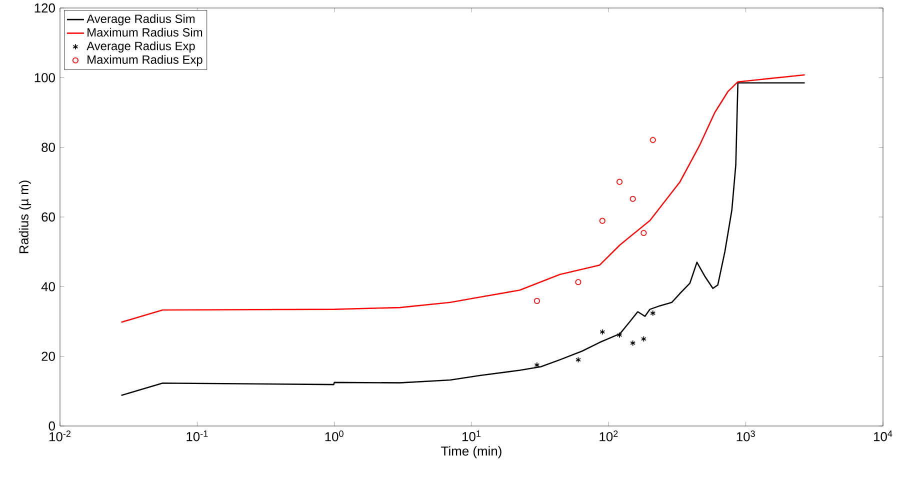  Describe the element at coordinates (44, 8) in the screenshot. I see `y-tick-label: 120` at that location.